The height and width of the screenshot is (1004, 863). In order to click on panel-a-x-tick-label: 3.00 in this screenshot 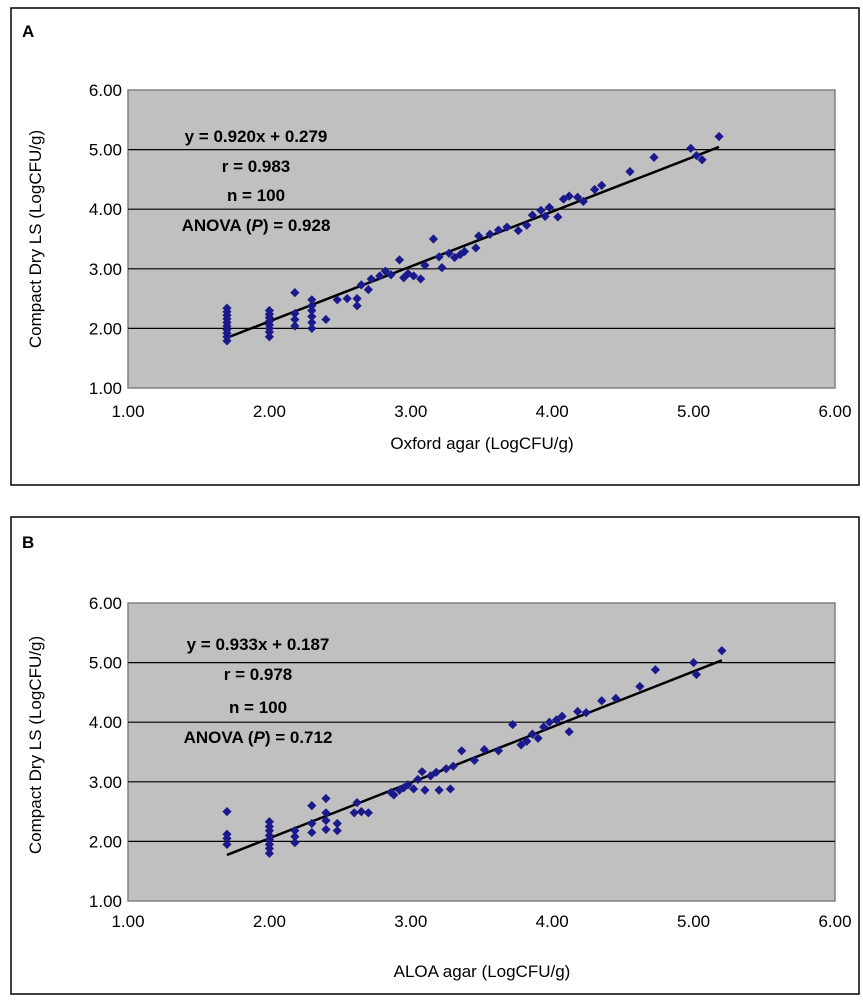, I will do `click(410, 411)`.